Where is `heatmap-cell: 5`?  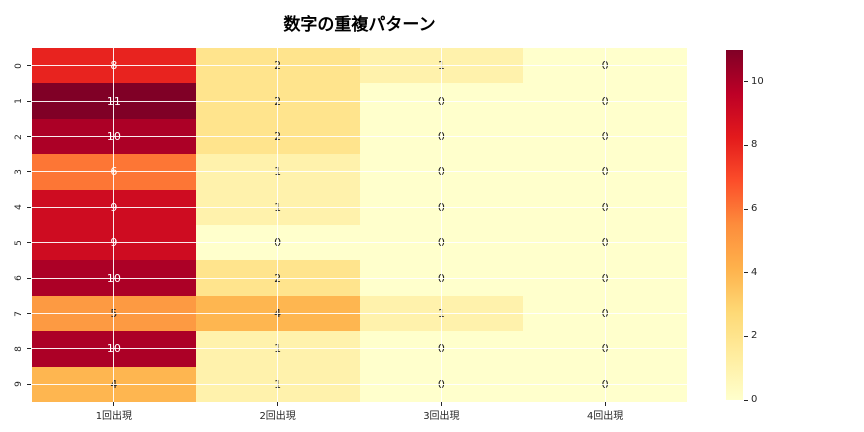
heatmap-cell: 5 is located at coordinates (114, 313).